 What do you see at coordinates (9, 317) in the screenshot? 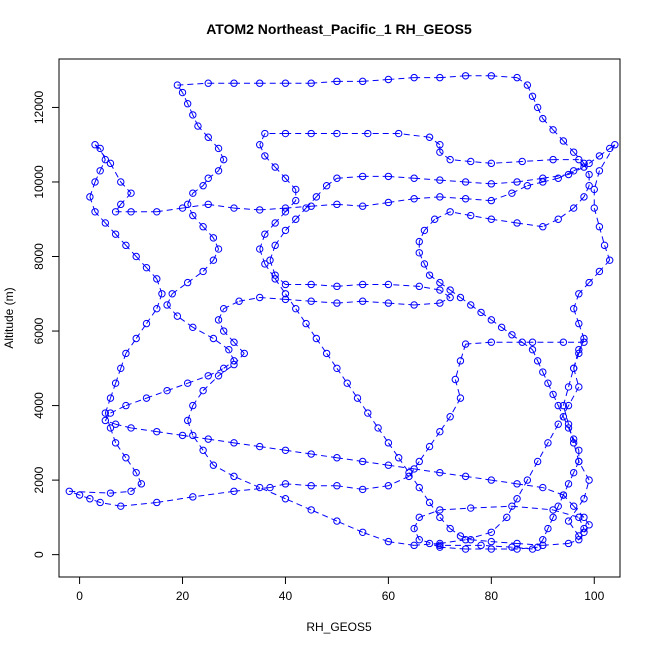
I see `y-axis-label: Altitude (m)` at bounding box center [9, 317].